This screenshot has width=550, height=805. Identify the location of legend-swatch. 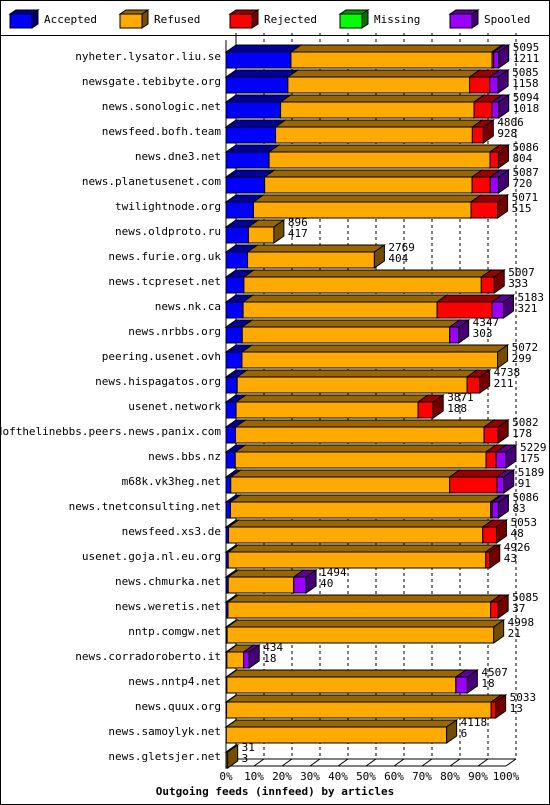
(461, 21).